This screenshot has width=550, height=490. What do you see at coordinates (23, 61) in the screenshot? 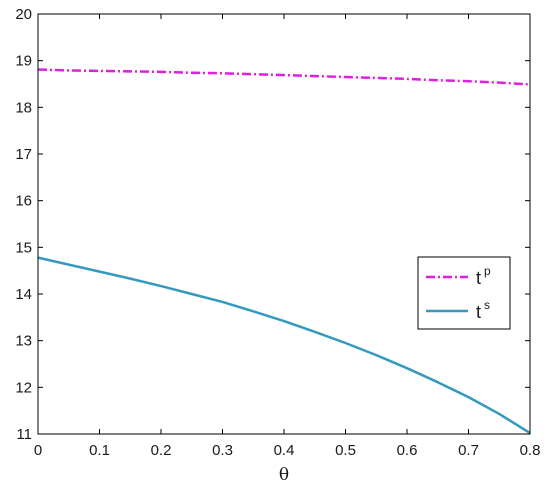
I see `y-tick-label: 19` at bounding box center [23, 61].